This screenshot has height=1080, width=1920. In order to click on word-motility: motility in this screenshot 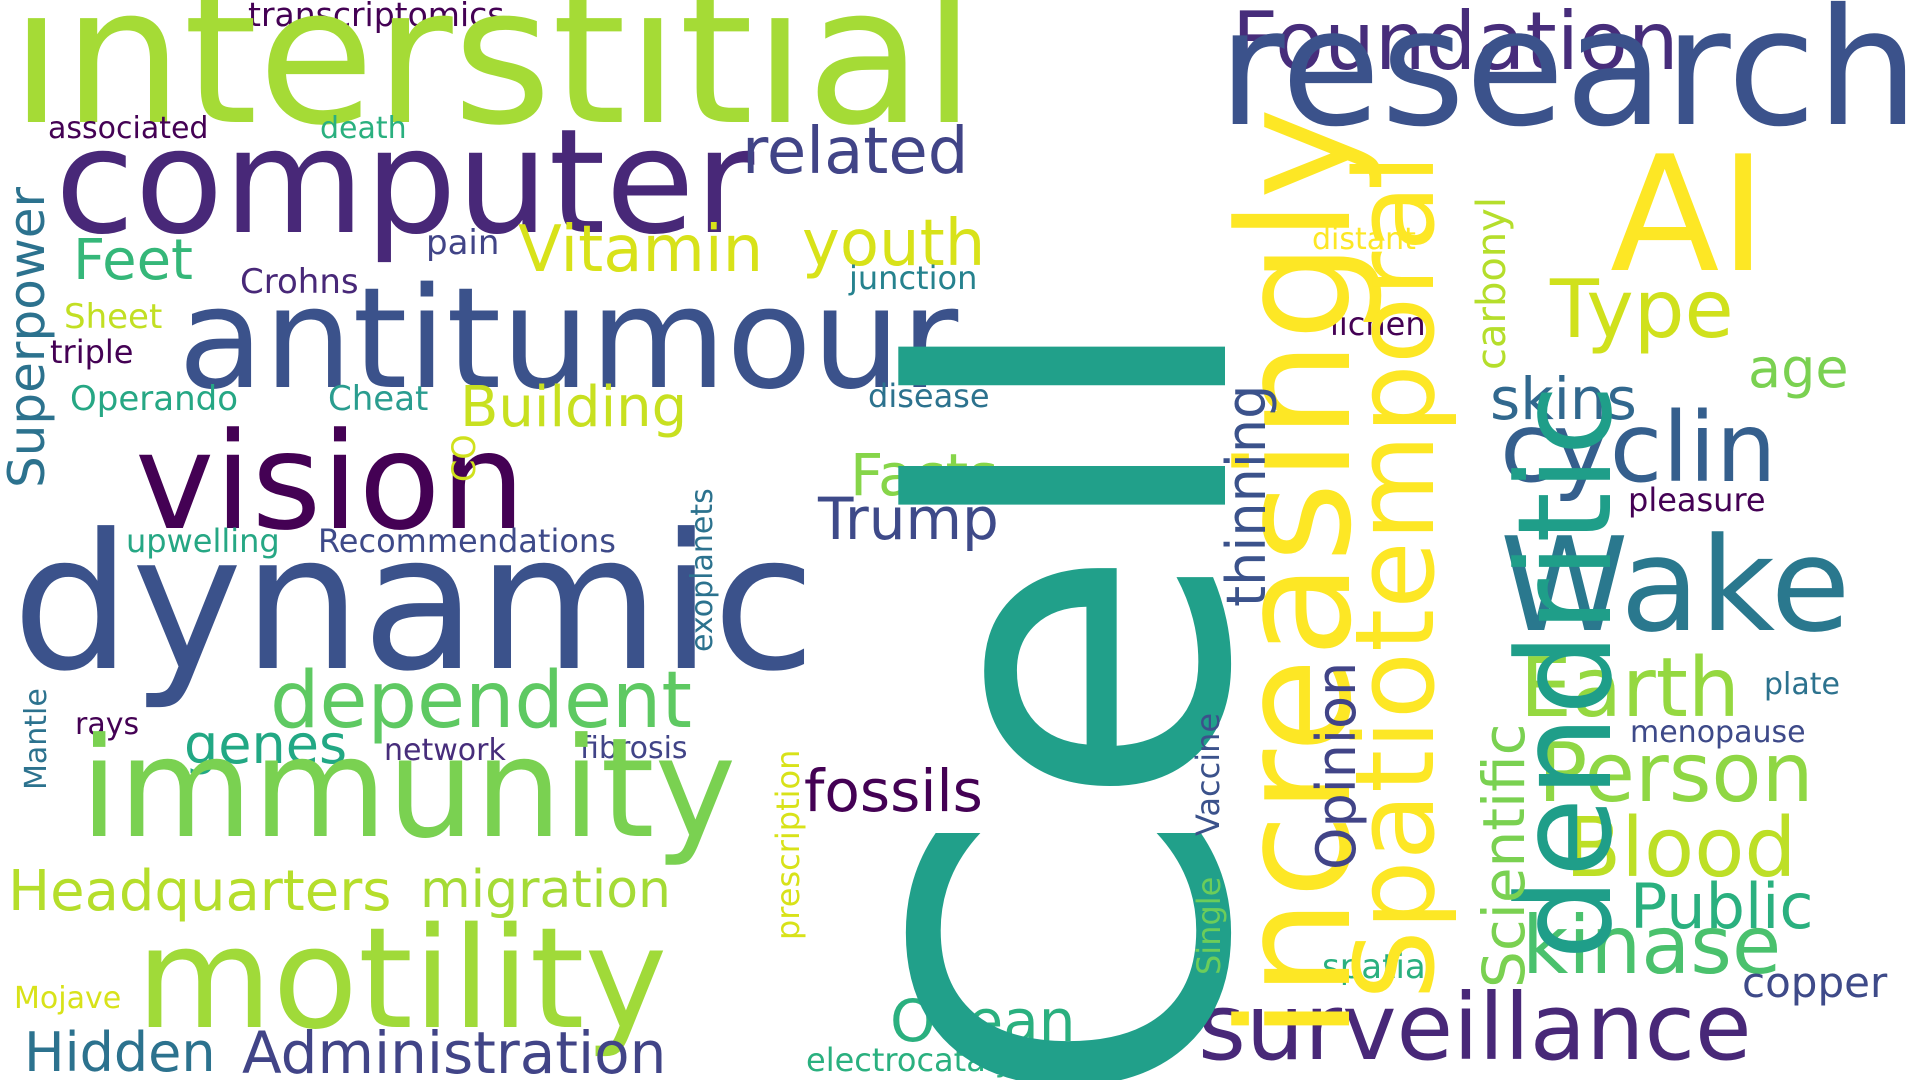, I will do `click(402, 979)`.